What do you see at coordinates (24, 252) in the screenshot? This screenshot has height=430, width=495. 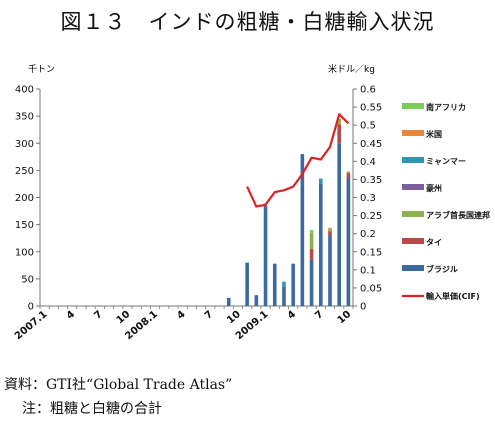 I see `y-left-tick-label: 100` at bounding box center [24, 252].